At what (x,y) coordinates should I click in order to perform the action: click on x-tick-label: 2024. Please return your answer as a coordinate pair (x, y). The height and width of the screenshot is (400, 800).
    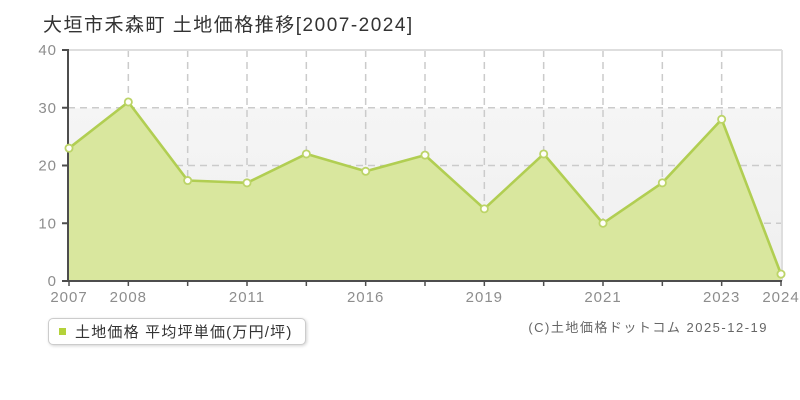
    Looking at the image, I should click on (780, 297).